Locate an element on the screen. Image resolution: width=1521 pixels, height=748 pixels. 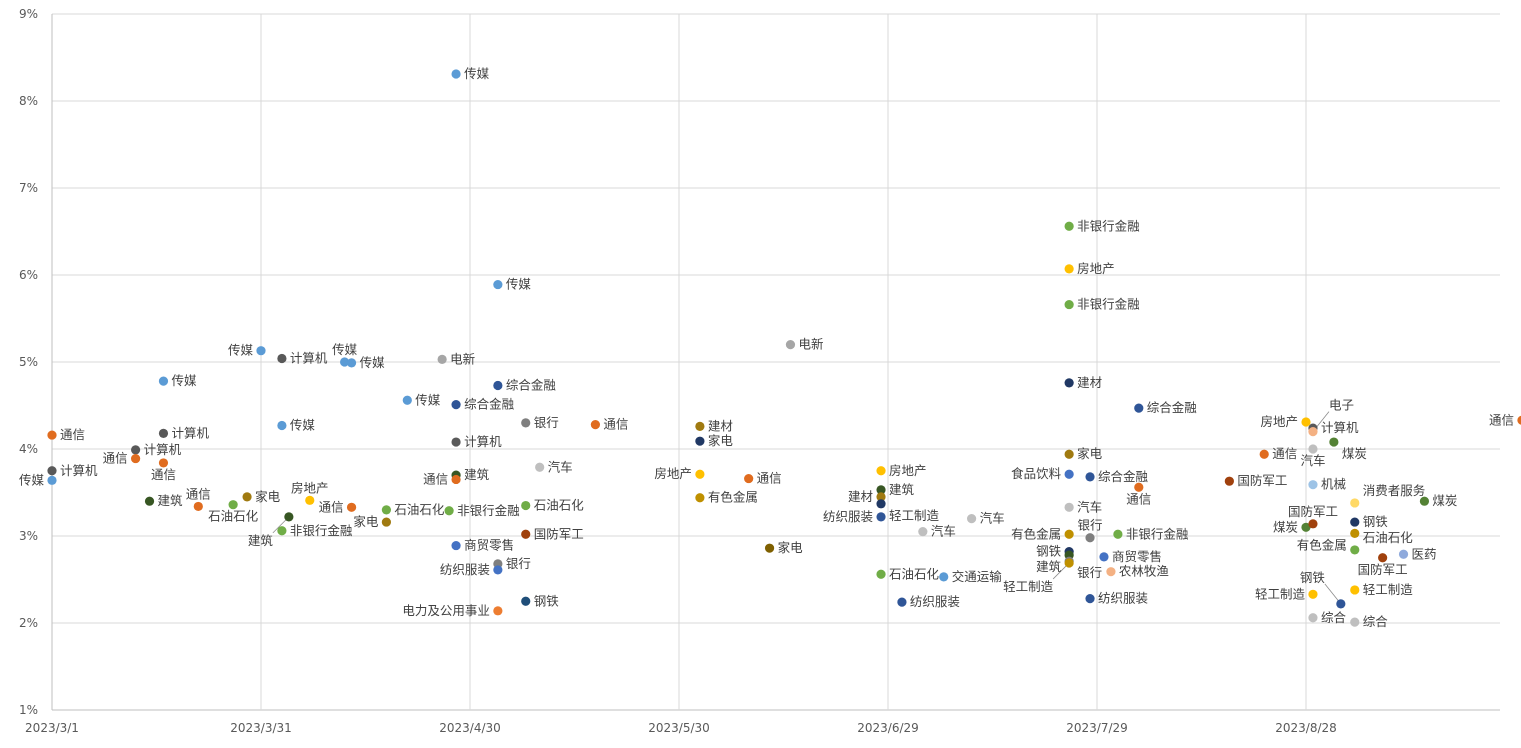
data-label: 计算机 is located at coordinates (163, 449).